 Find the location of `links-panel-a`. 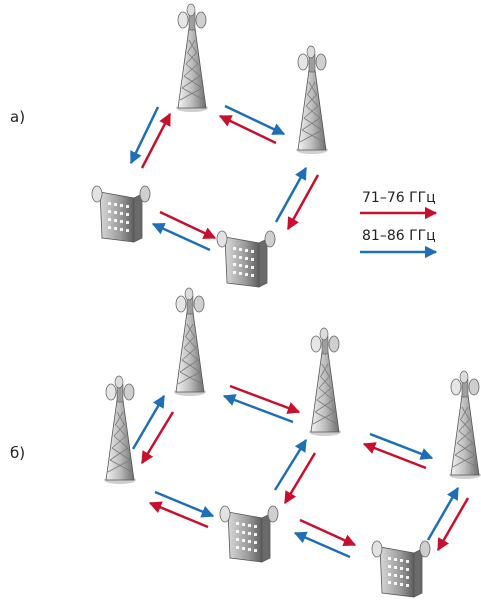

links-panel-a is located at coordinates (224, 178).